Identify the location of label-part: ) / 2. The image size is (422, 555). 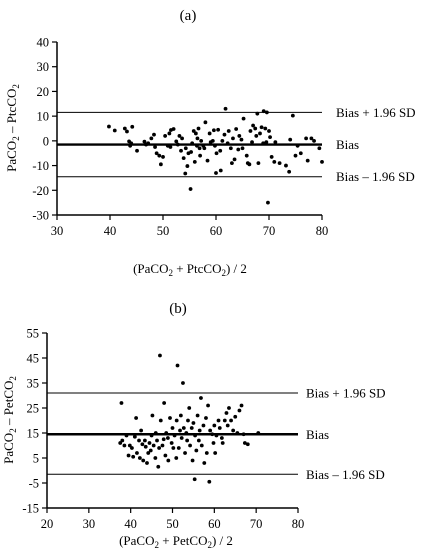
(222, 540).